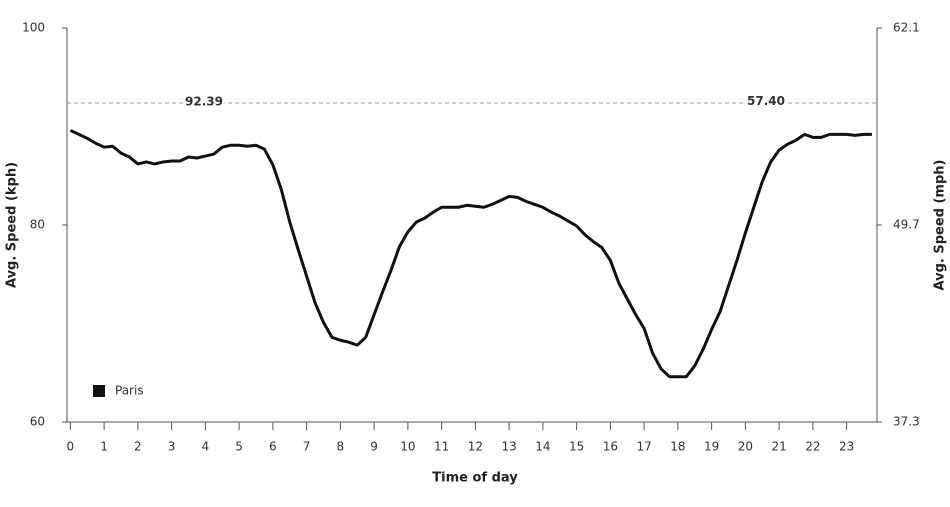  Describe the element at coordinates (643, 447) in the screenshot. I see `x-tick-label: 17` at that location.